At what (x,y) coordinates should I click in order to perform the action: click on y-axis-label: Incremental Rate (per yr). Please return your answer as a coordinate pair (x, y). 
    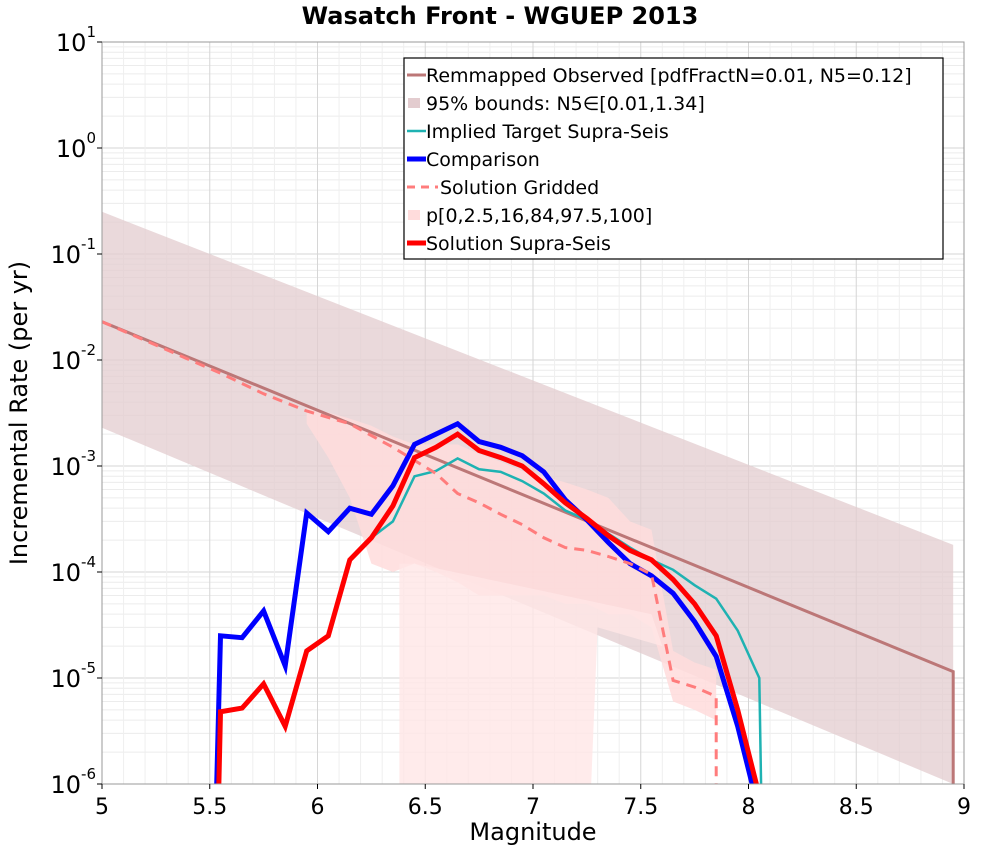
    Looking at the image, I should click on (19, 413).